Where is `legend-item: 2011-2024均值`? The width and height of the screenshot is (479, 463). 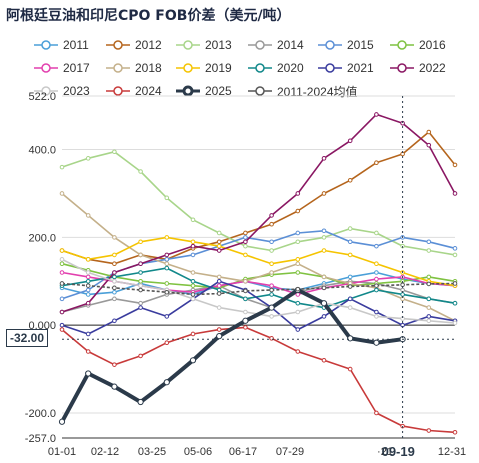 legend-item: 2011-2024均值 is located at coordinates (303, 91).